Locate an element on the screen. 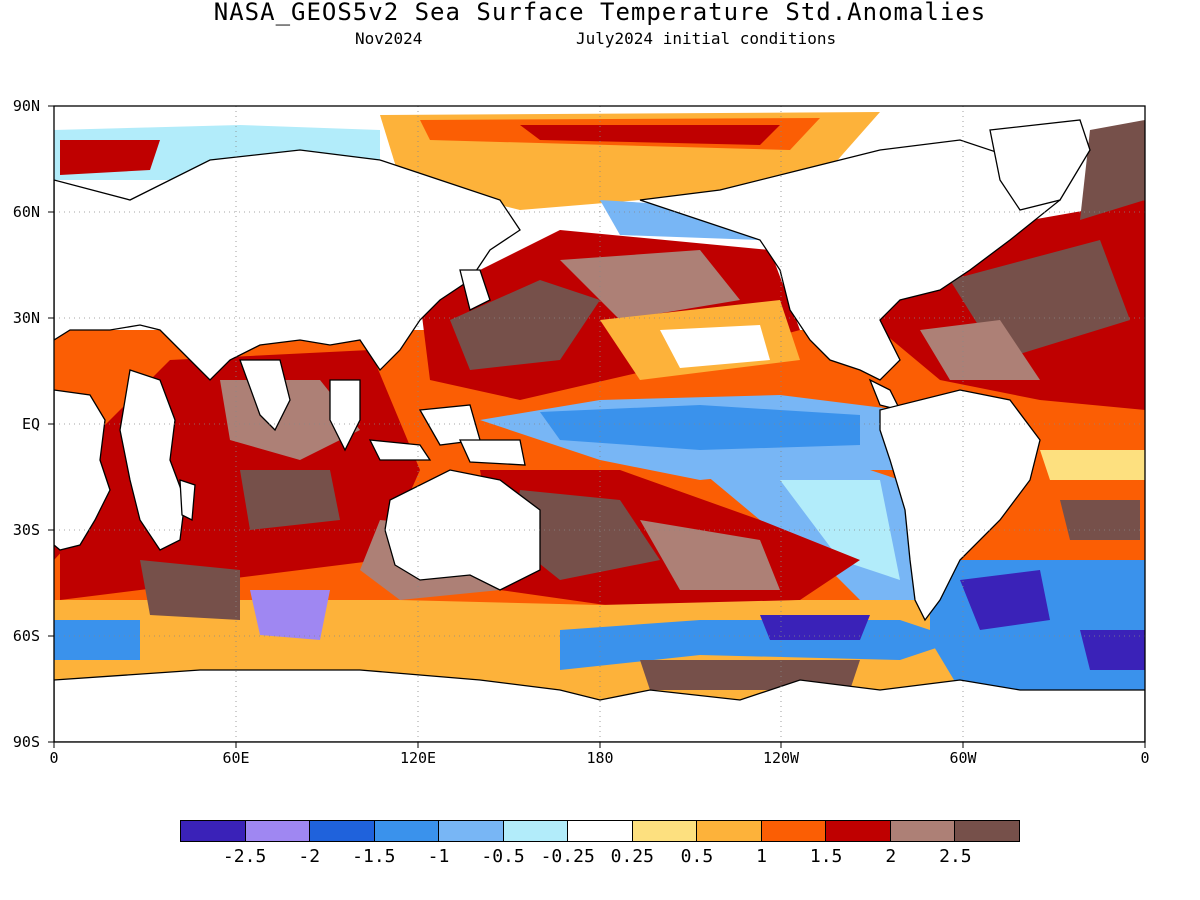 This screenshot has width=1200, height=900. colorbar-label: 0.5 is located at coordinates (697, 856).